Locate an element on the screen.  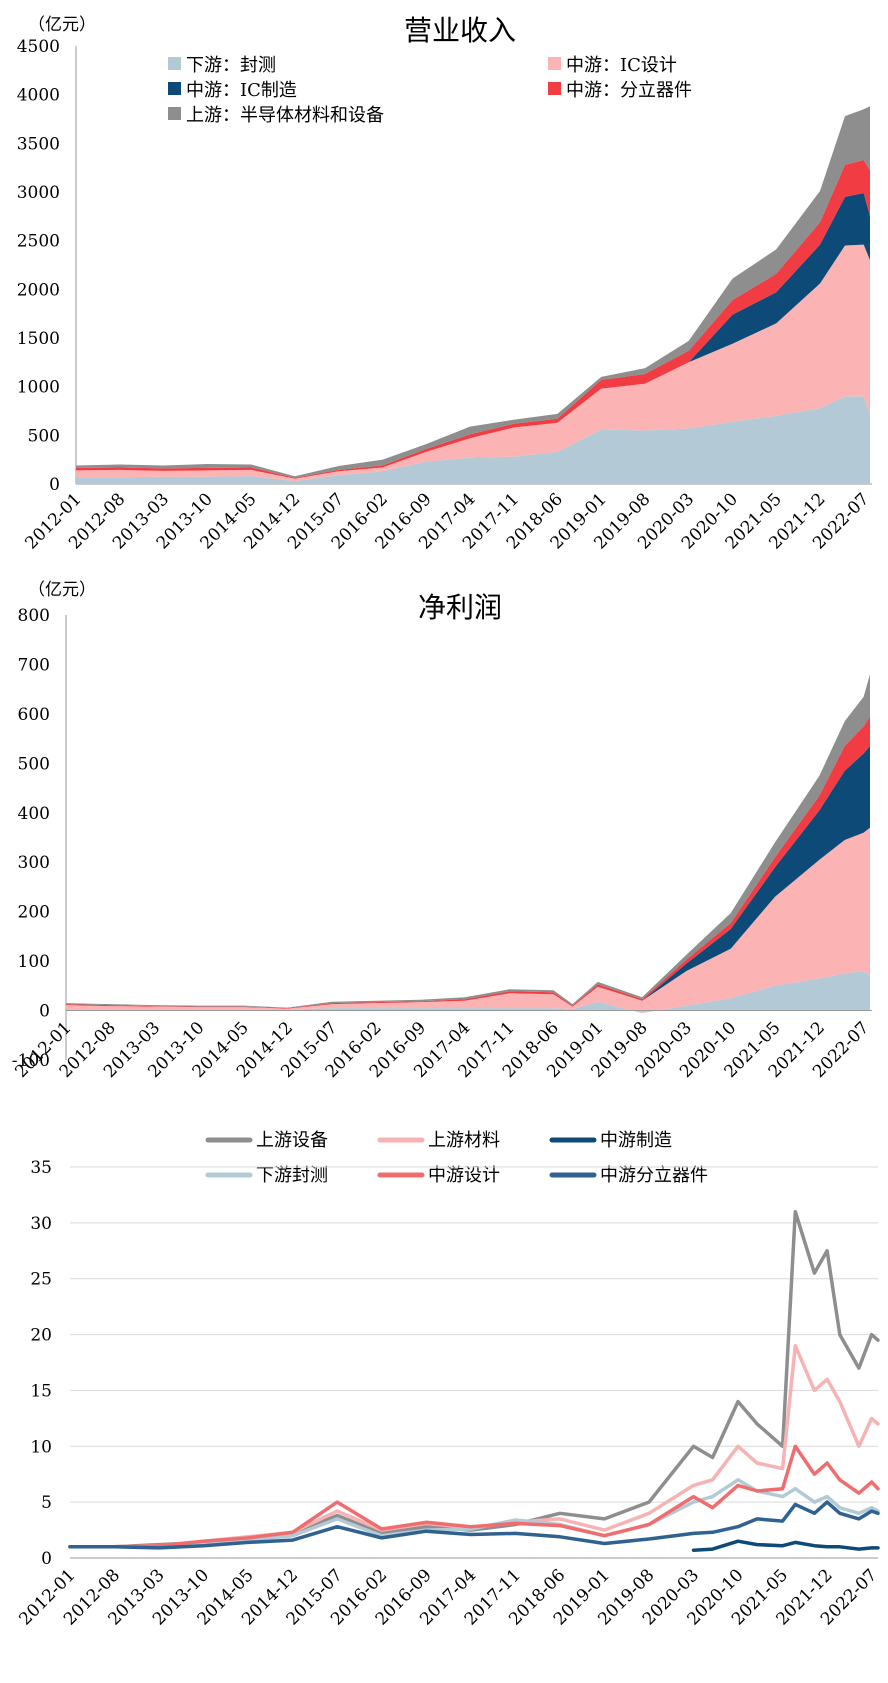
profit-y-tick-label: 300 is located at coordinates (34, 863).